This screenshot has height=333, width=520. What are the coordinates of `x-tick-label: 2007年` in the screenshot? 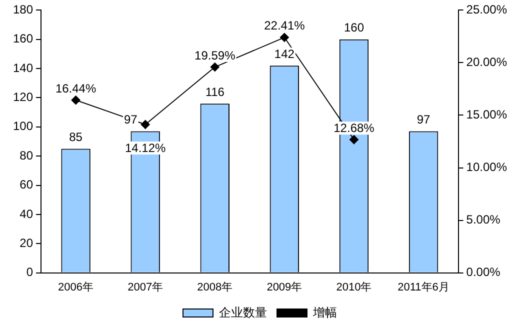 It's located at (146, 287).